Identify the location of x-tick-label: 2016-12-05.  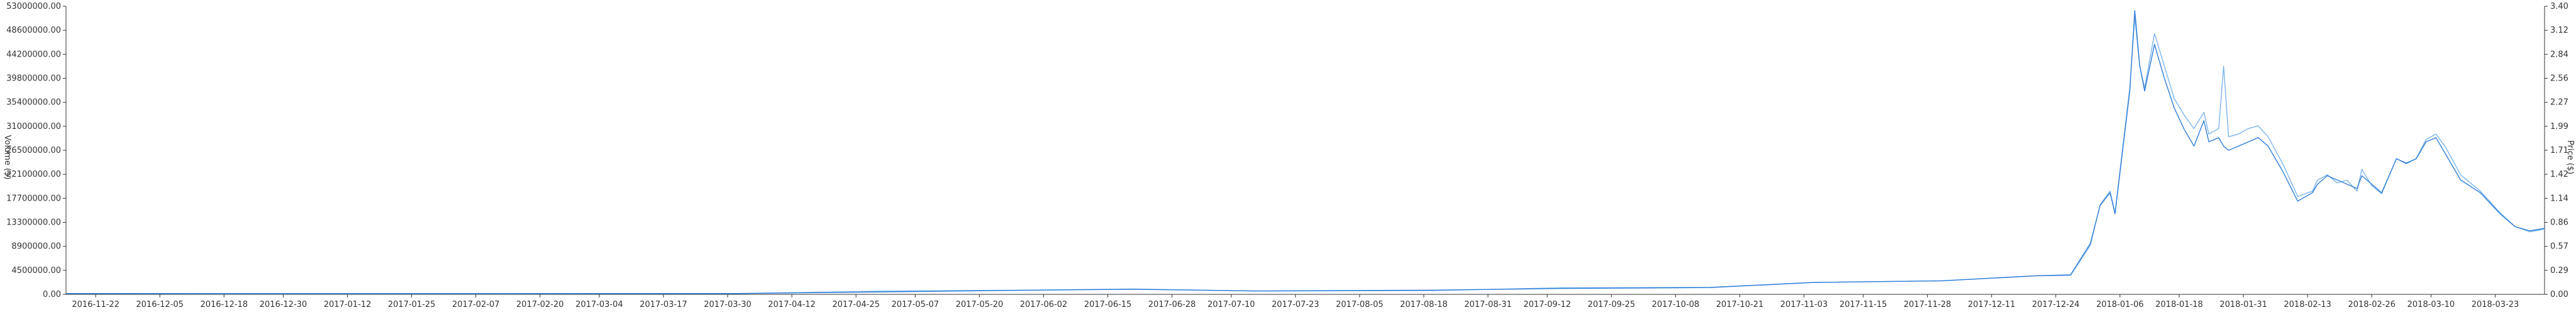
(160, 304).